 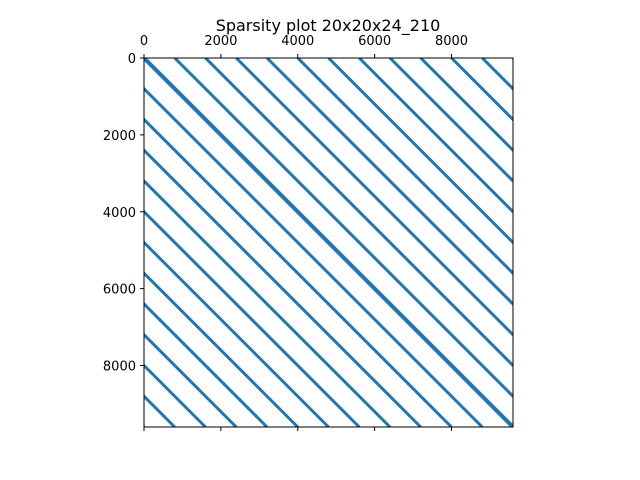 I want to click on x-tick-label: 8000, so click(x=451, y=41).